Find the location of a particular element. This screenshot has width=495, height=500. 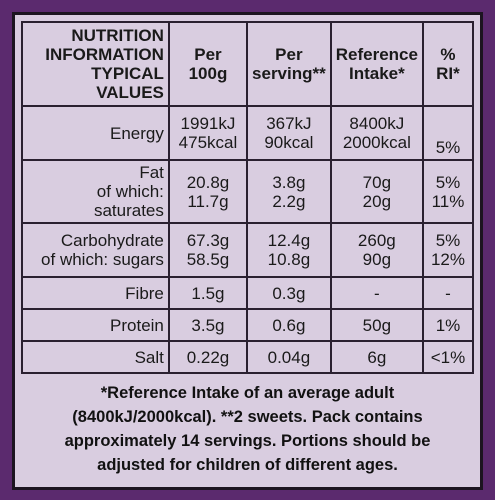

cell-line: Salt is located at coordinates (149, 357).